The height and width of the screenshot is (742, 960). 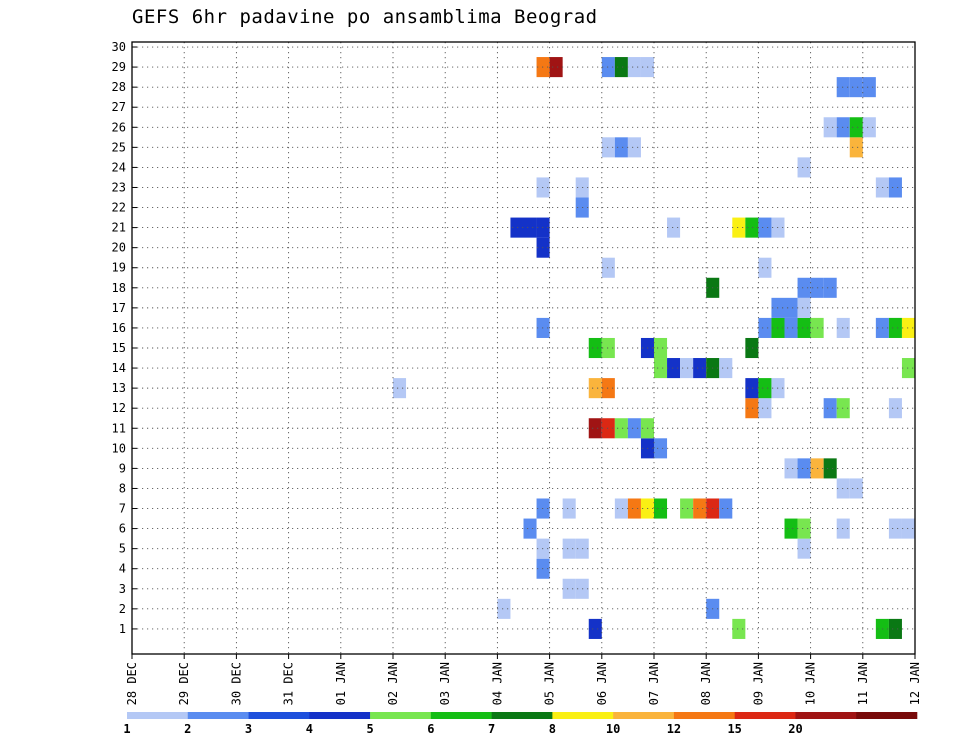 I want to click on y-tick-label: 2, so click(x=122, y=609).